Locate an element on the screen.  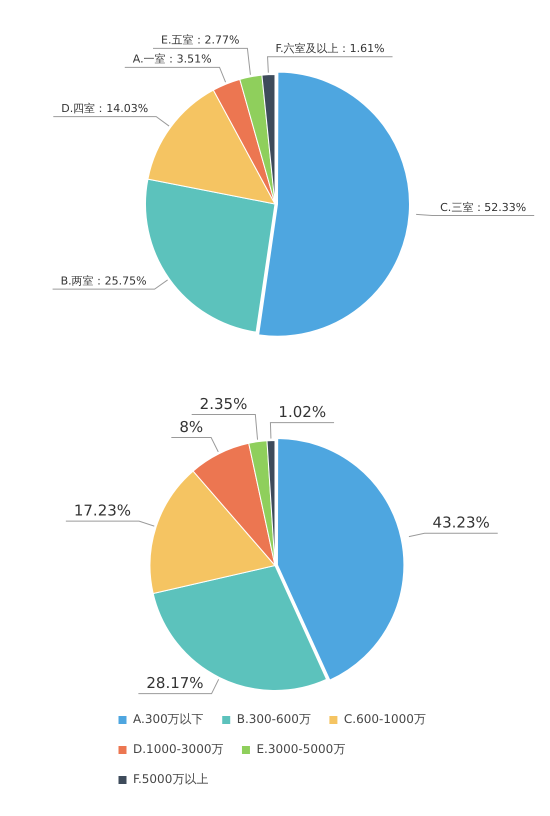
data-label: 8% is located at coordinates (191, 427).